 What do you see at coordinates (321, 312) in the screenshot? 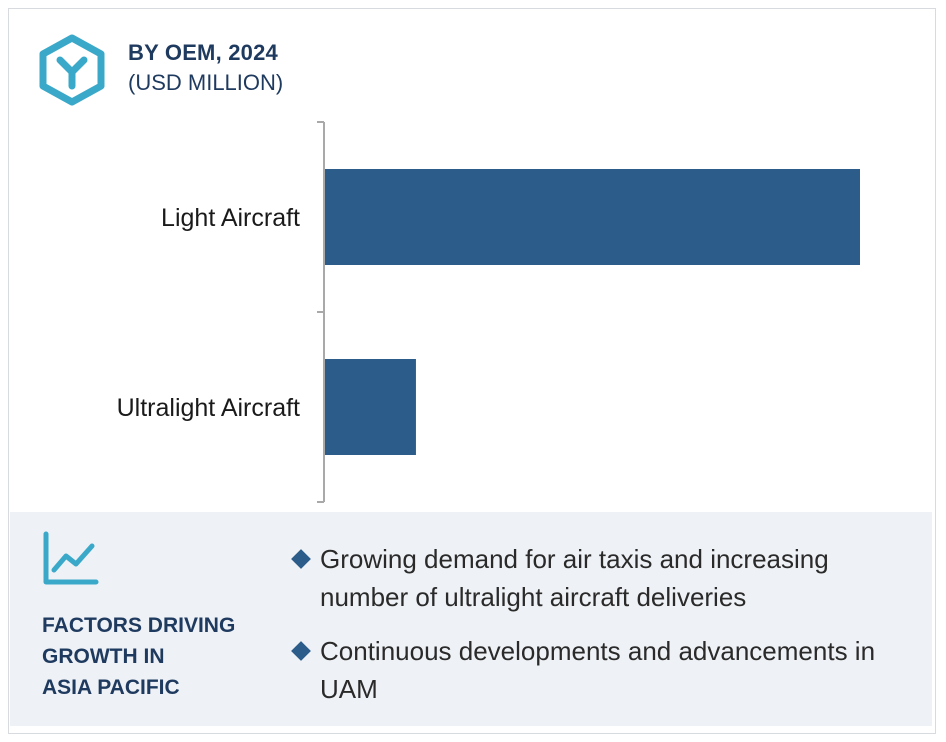
I see `y-axis` at bounding box center [321, 312].